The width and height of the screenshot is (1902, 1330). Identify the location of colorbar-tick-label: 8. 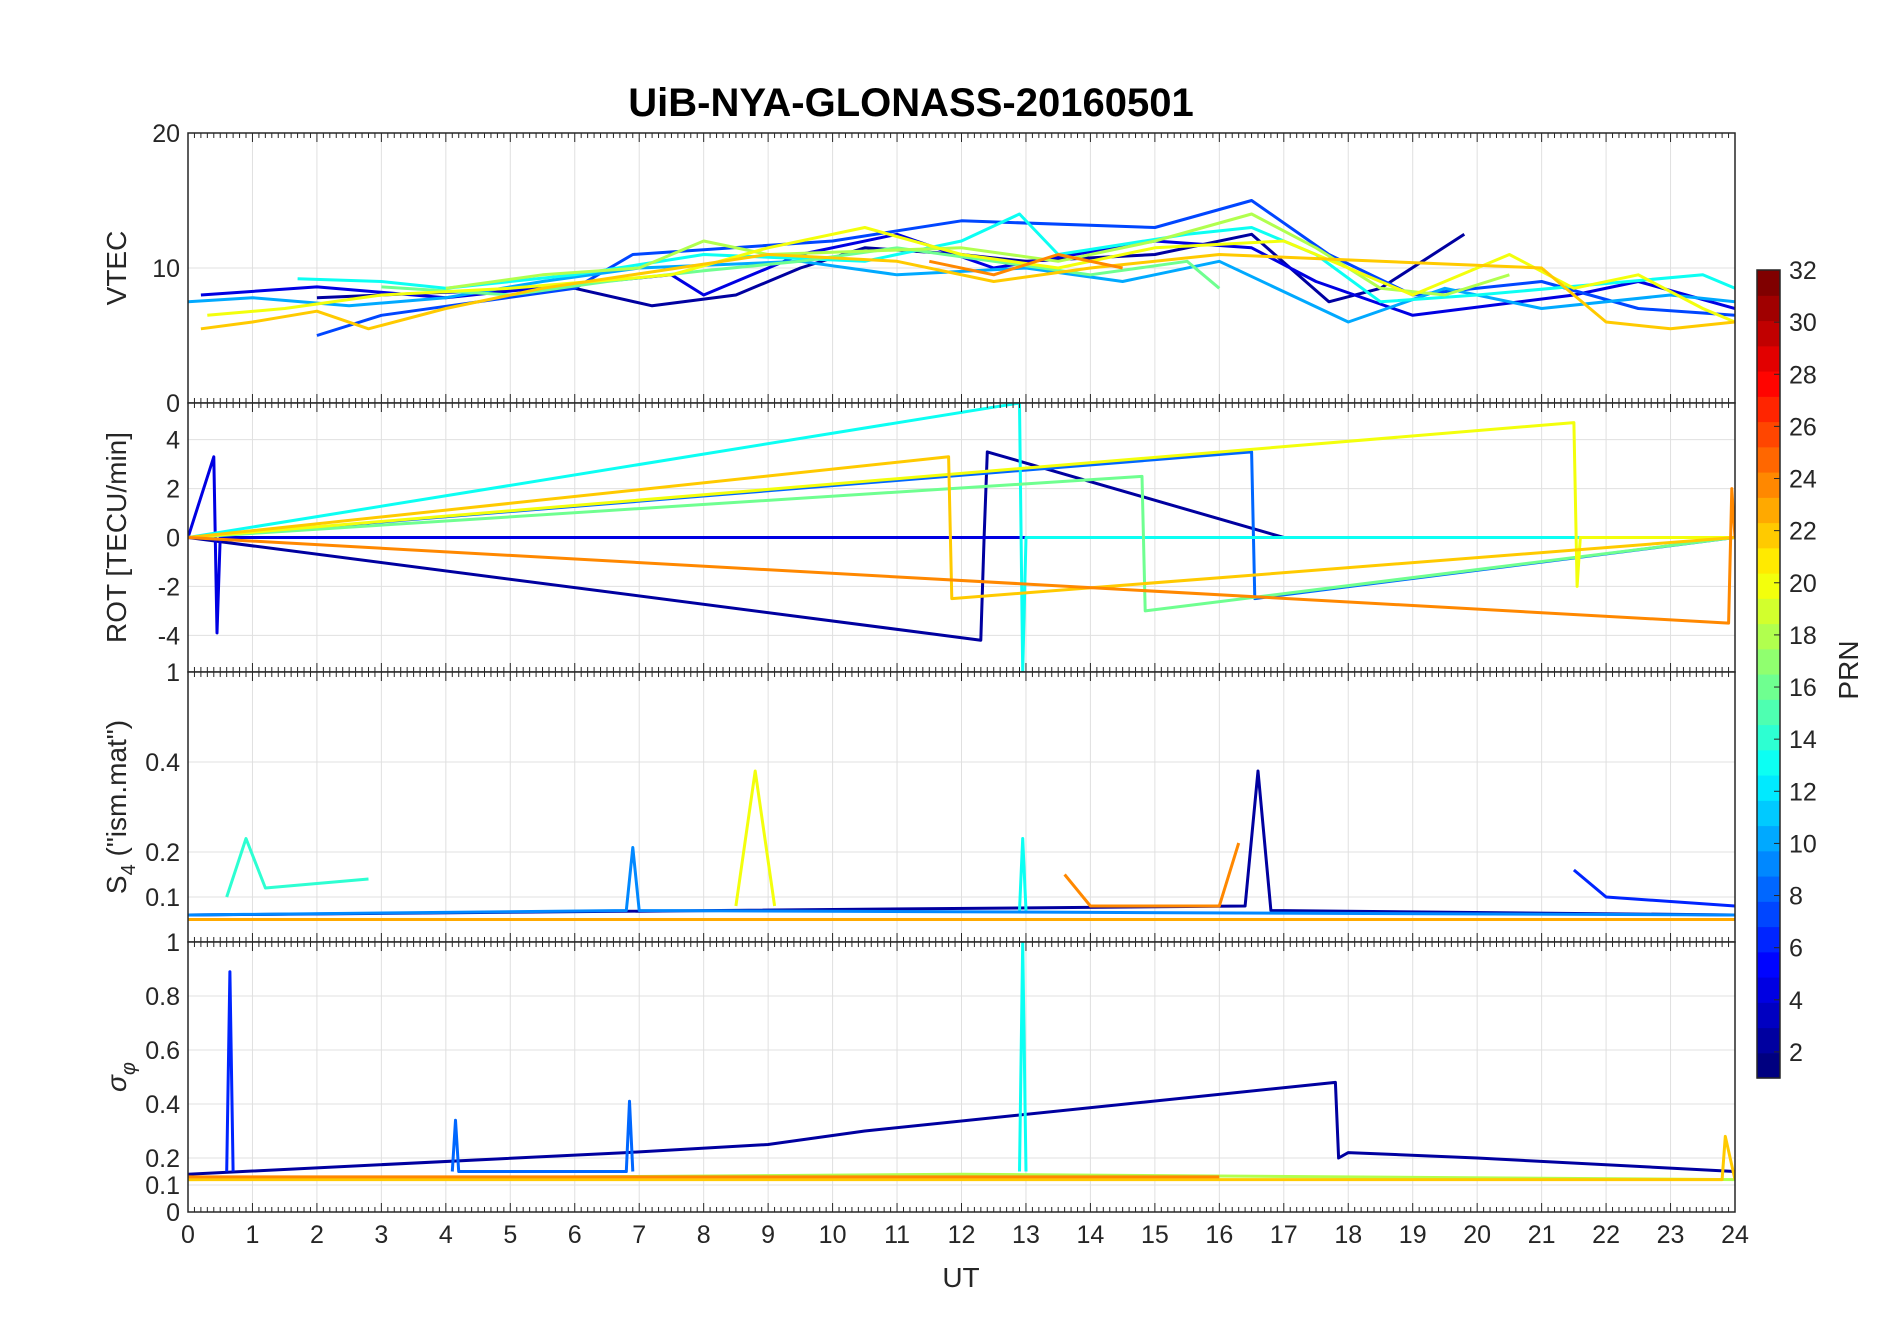
(1796, 897).